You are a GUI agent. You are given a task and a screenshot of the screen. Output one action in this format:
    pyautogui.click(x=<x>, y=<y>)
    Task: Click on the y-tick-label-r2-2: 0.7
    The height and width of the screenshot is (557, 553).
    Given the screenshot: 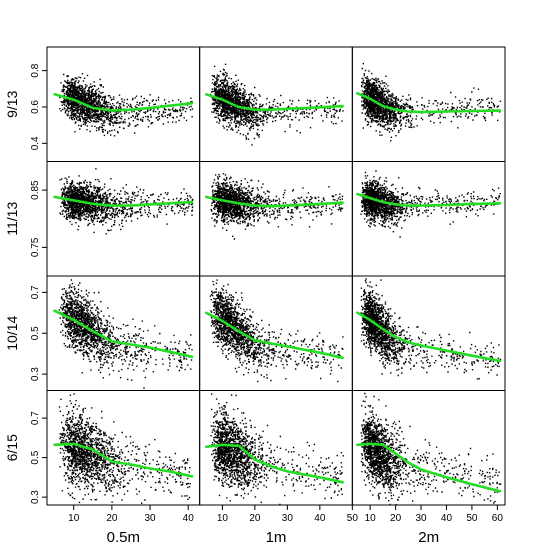 What is the action you would take?
    pyautogui.click(x=35, y=292)
    